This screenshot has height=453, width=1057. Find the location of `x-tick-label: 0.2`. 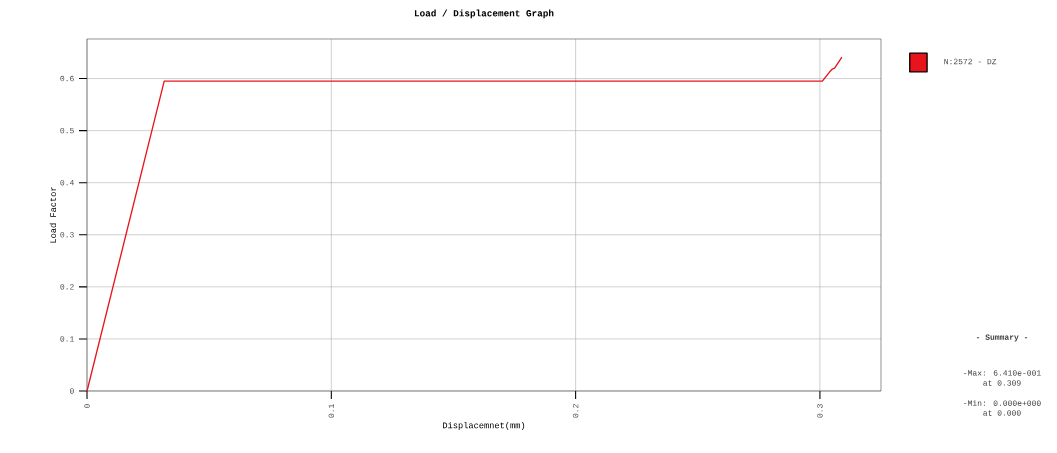

x-tick-label: 0.2 is located at coordinates (575, 411).